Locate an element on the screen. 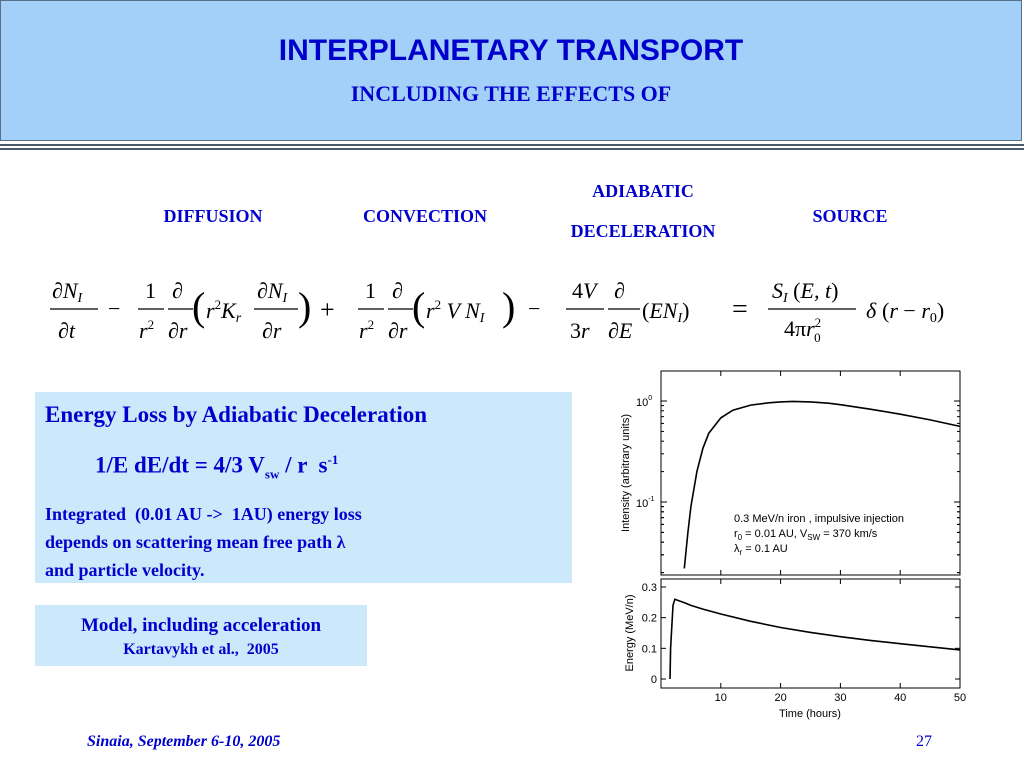  ytick-label: 0 is located at coordinates (654, 680).